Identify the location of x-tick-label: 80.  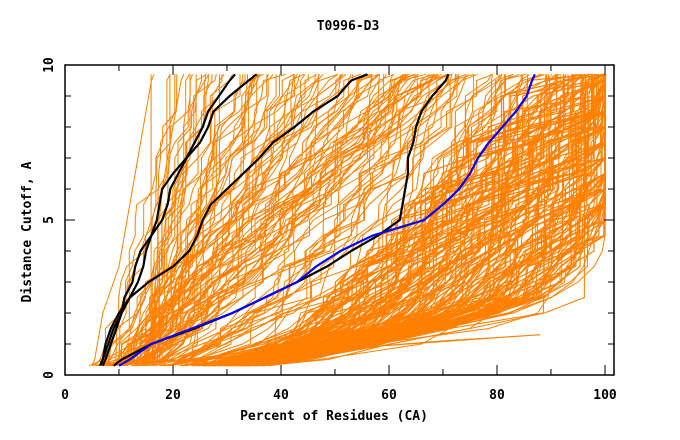
(497, 395).